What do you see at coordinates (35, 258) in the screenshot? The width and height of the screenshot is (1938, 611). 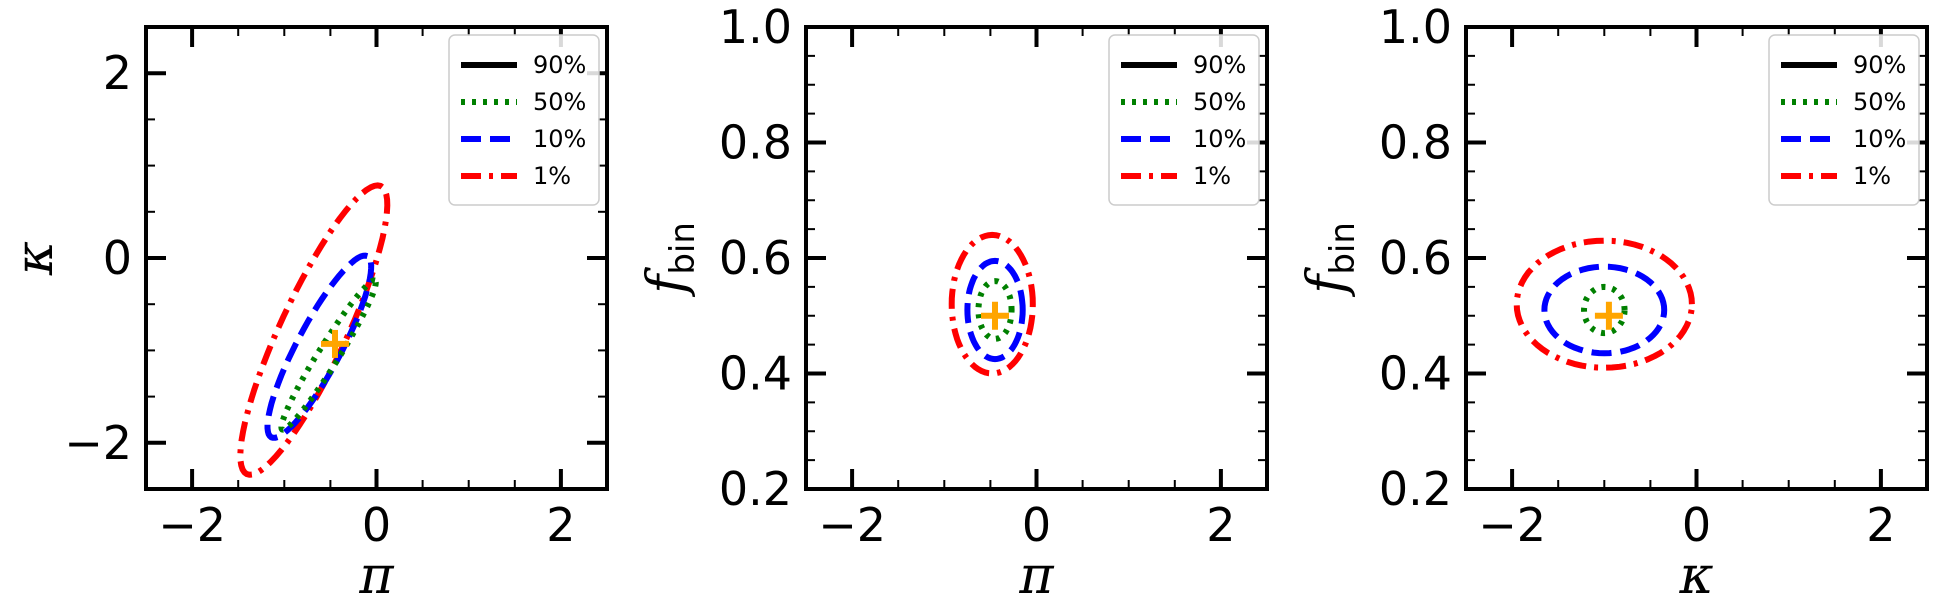 I see `y-axis-label: κ` at bounding box center [35, 258].